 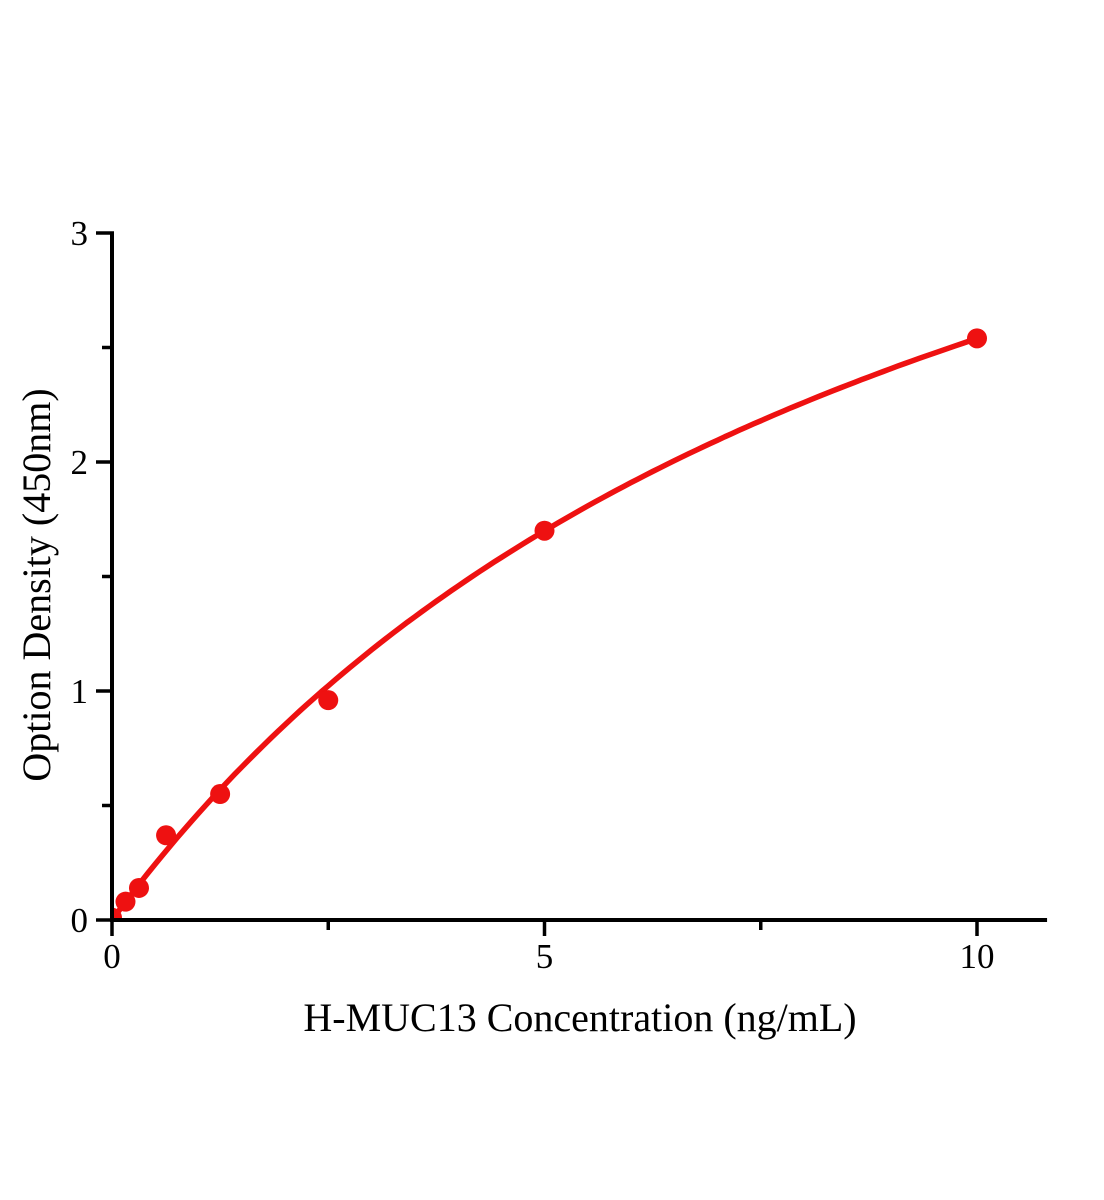 I want to click on y-axis, so click(x=105, y=576).